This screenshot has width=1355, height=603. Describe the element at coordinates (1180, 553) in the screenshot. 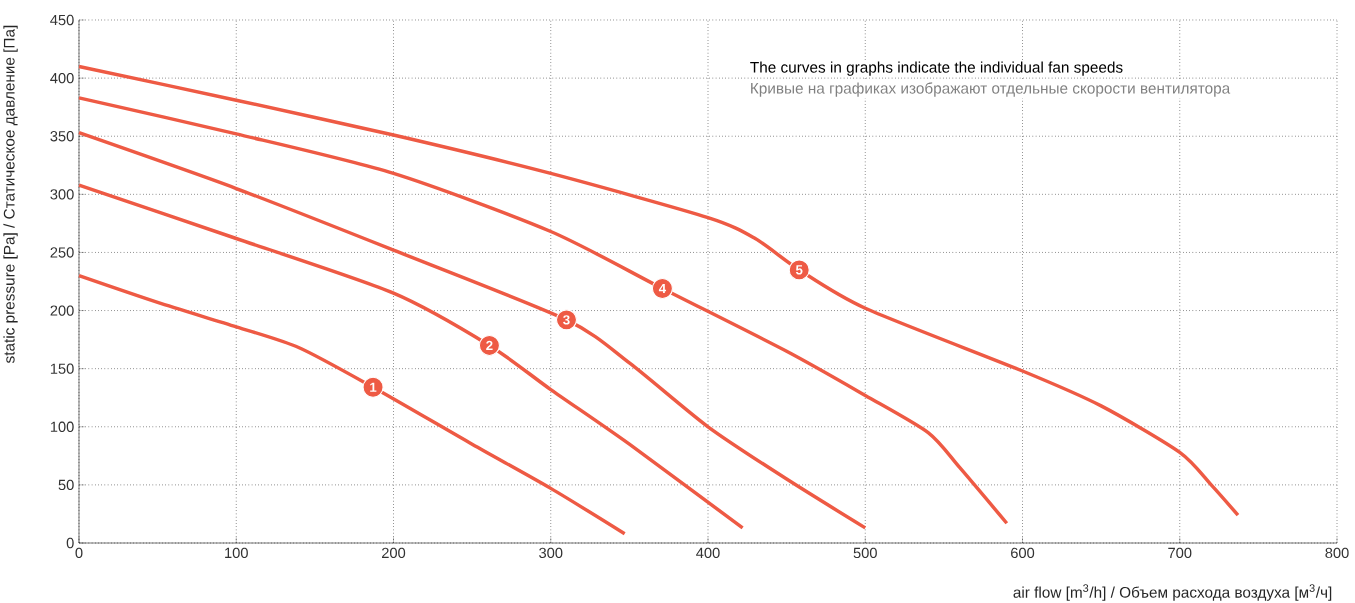

I see `x-tick-label: 700` at that location.